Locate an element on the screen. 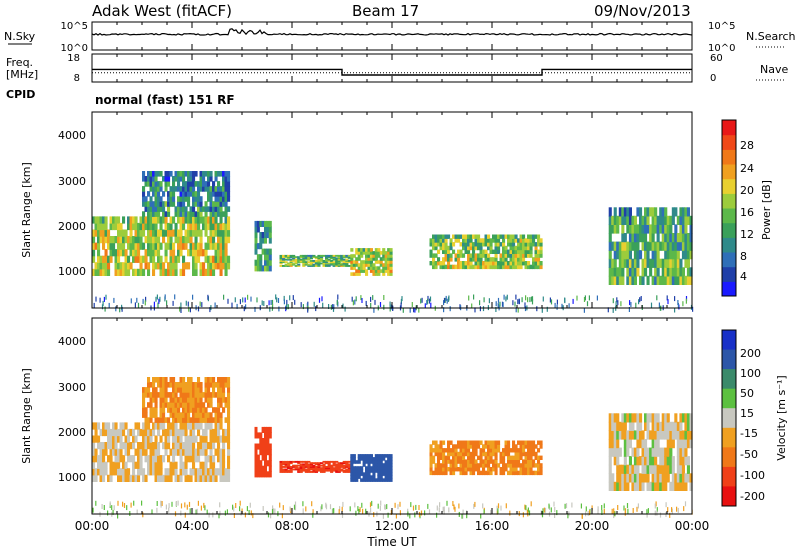 Image resolution: width=800 pixels, height=554 pixels. nave-label: Nave is located at coordinates (774, 69).